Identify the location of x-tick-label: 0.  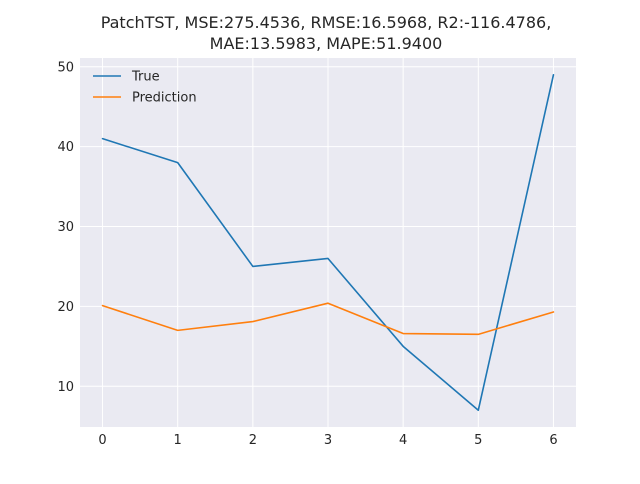
(102, 440).